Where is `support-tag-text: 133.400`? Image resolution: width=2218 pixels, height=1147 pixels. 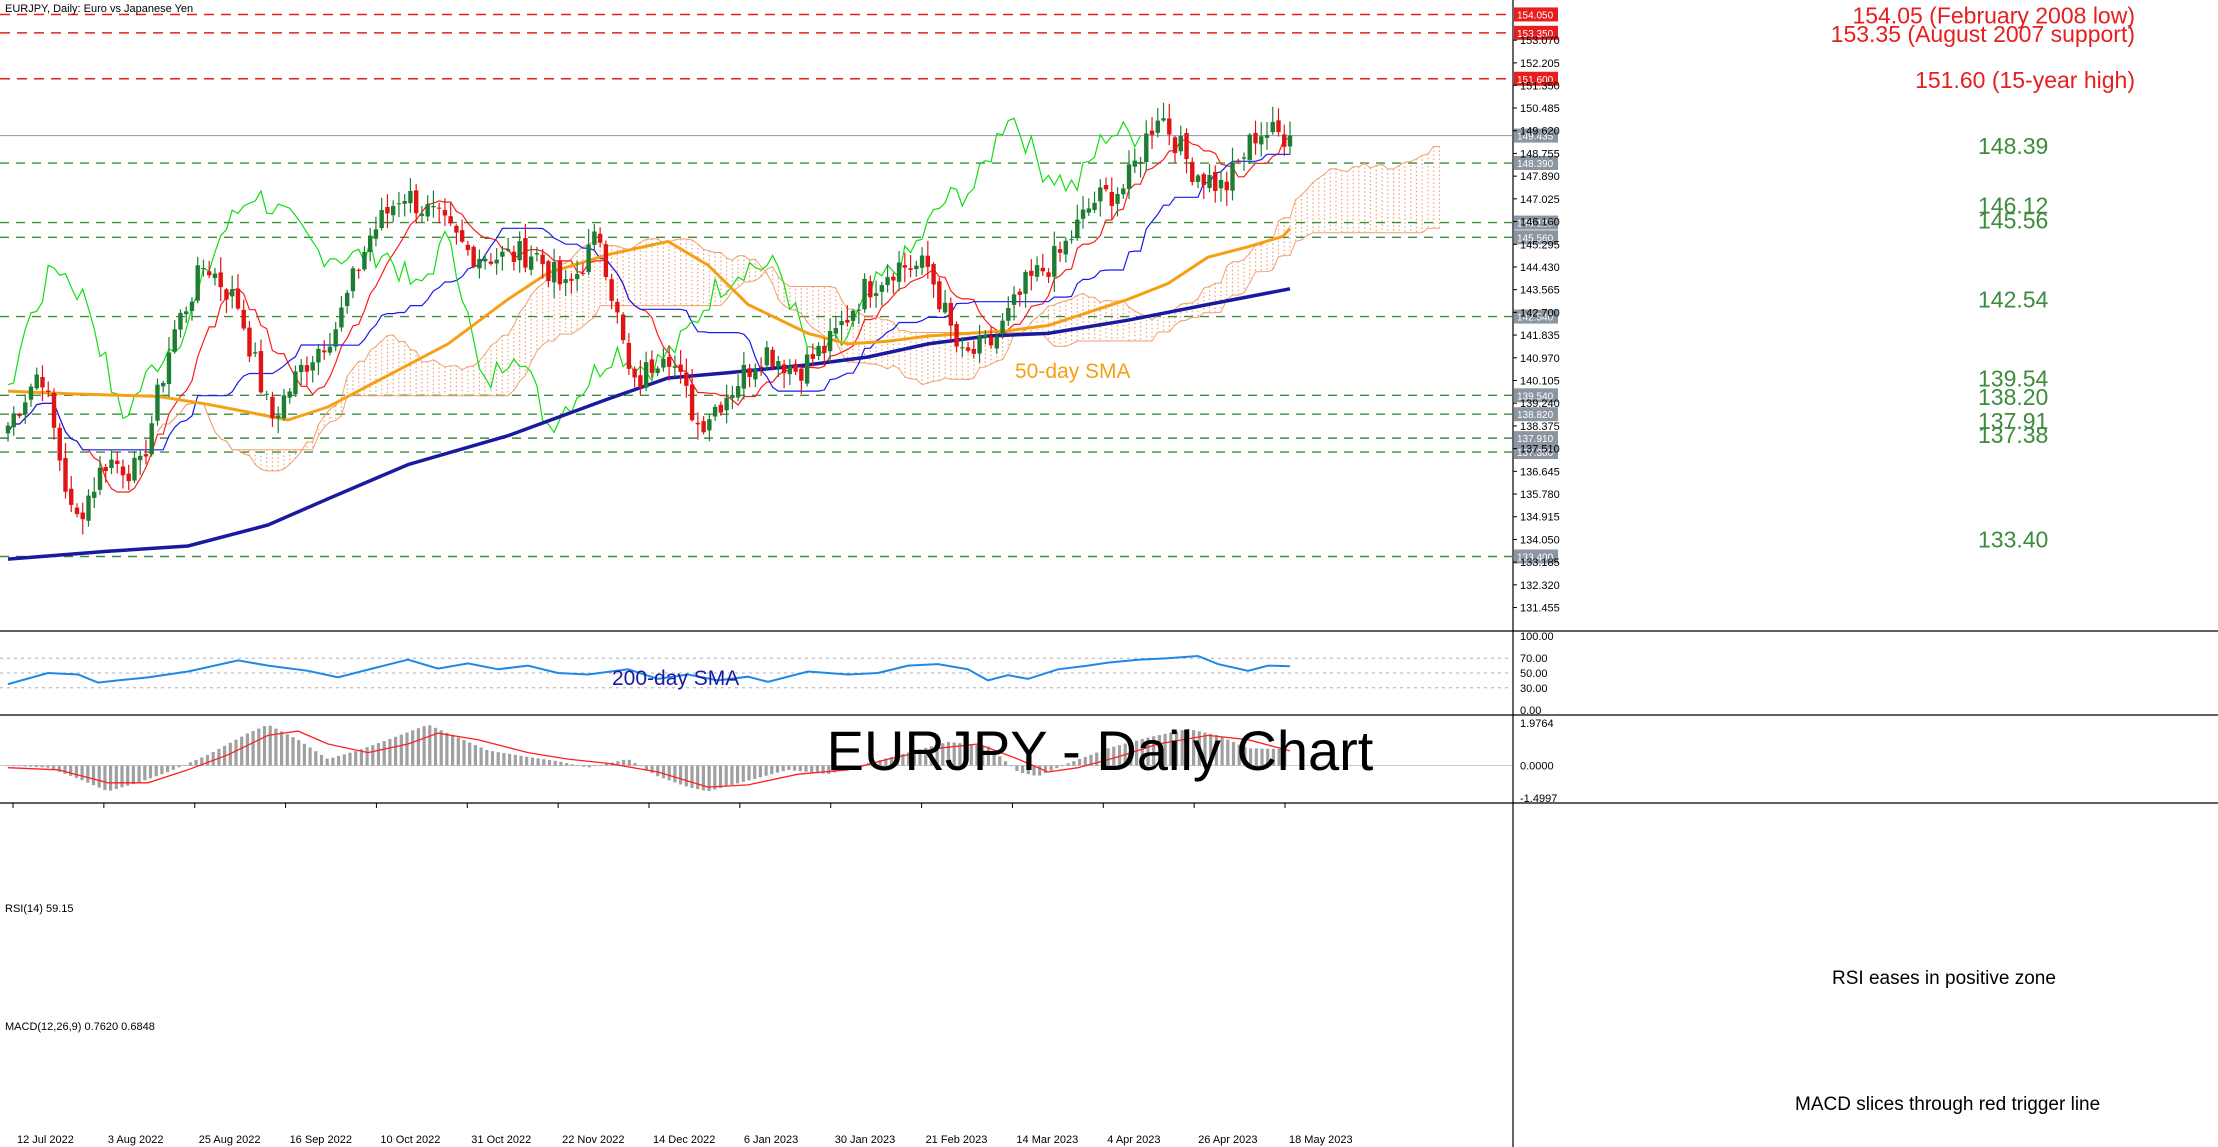
support-tag-text: 133.400 is located at coordinates (1535, 558).